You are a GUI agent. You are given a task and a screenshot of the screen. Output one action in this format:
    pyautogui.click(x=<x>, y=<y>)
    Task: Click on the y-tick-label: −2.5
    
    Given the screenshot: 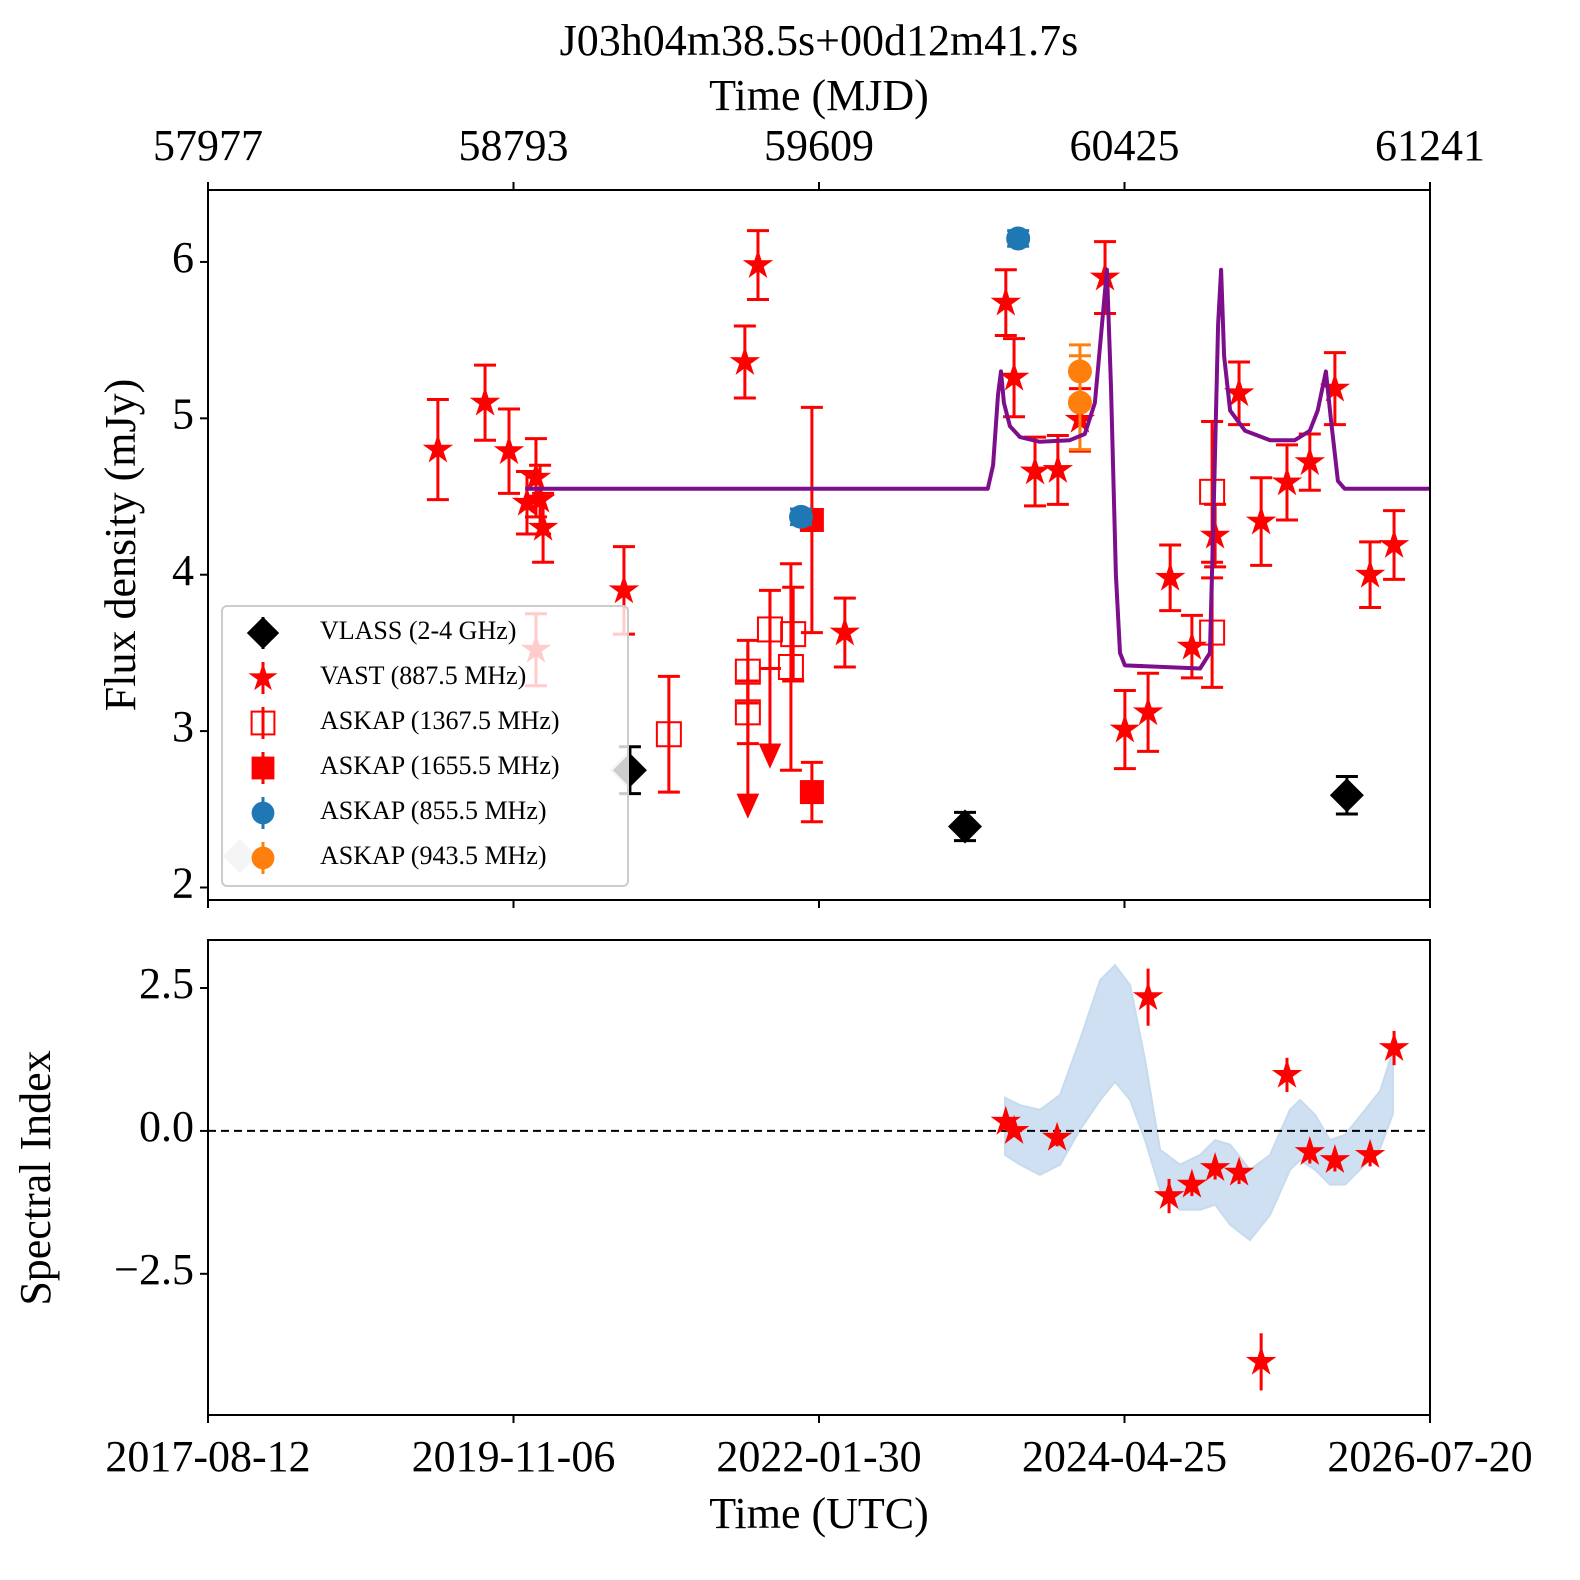 What is the action you would take?
    pyautogui.click(x=154, y=1269)
    